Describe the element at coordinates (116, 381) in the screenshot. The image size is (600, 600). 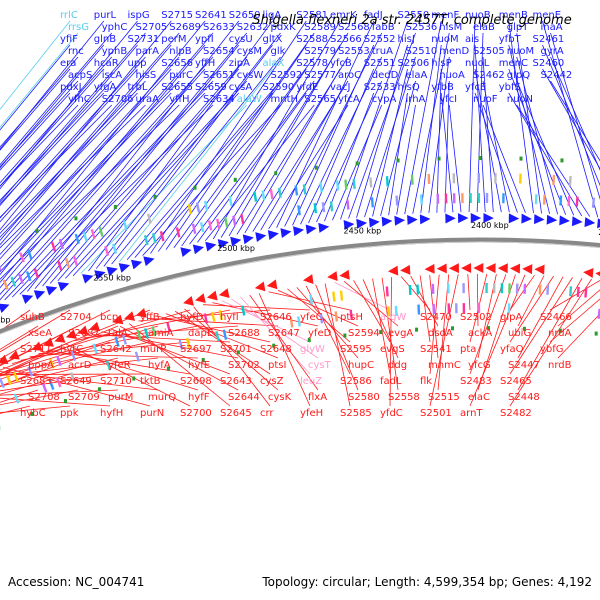
I see `gene-label-reverse: S2710` at that location.